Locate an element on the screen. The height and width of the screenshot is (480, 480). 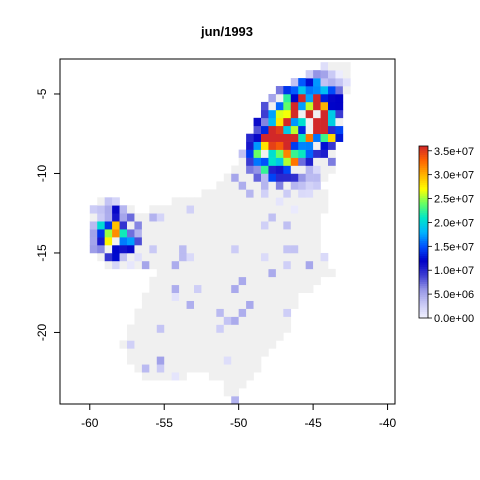
x-tick-label: -50 is located at coordinates (239, 423).